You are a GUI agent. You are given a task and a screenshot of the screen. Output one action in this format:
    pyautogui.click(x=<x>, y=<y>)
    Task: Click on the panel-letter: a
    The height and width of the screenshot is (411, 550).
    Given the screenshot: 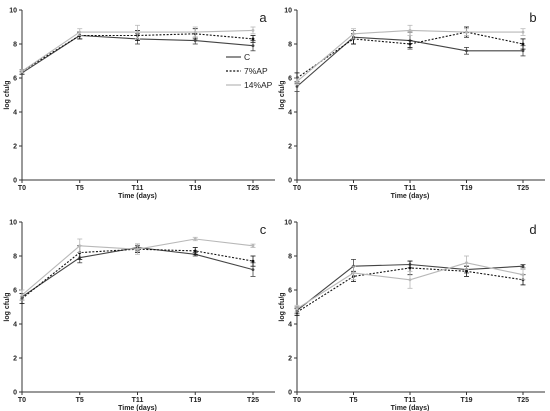 What is the action you would take?
    pyautogui.click(x=263, y=17)
    